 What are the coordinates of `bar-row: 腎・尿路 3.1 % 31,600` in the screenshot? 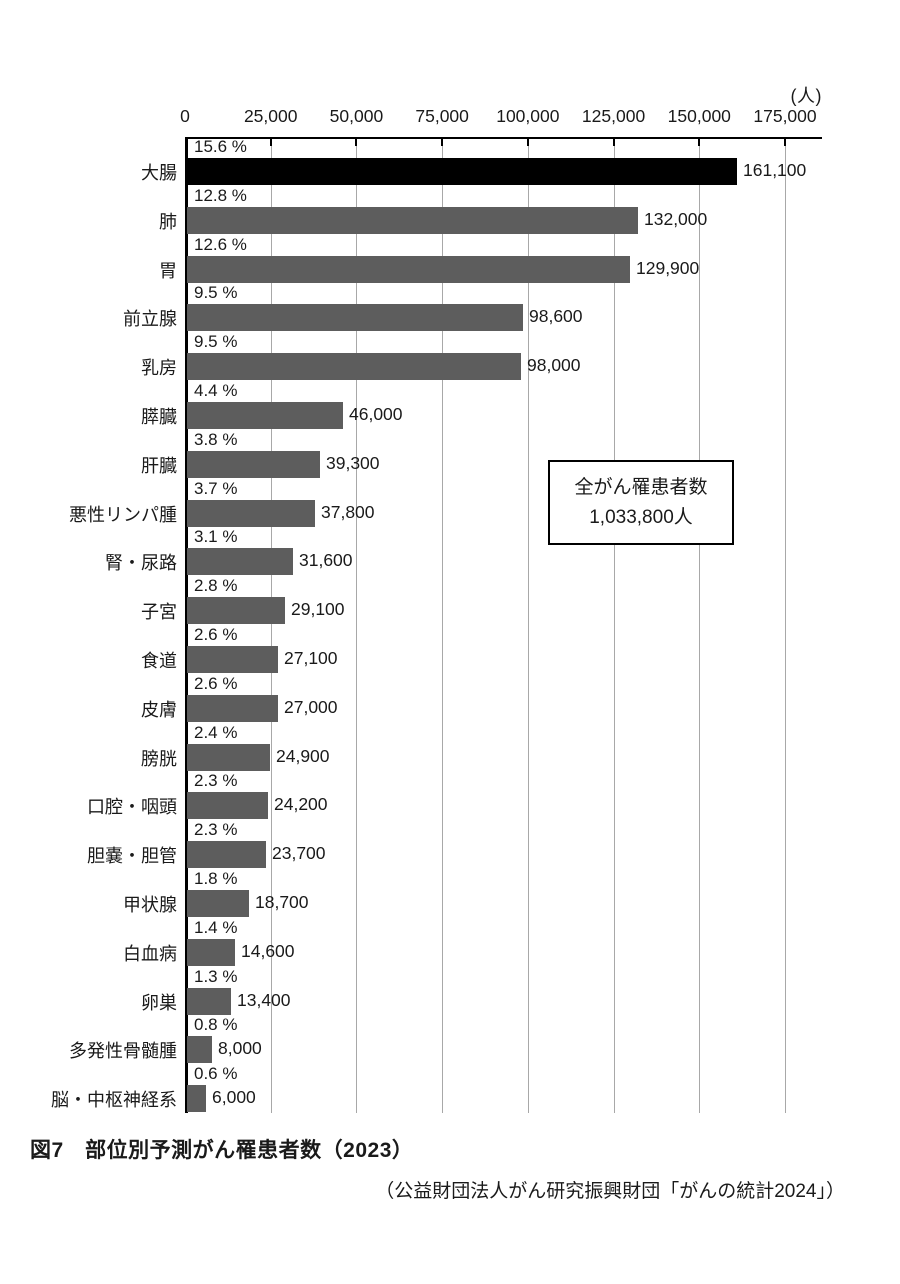 It's located at (450, 551).